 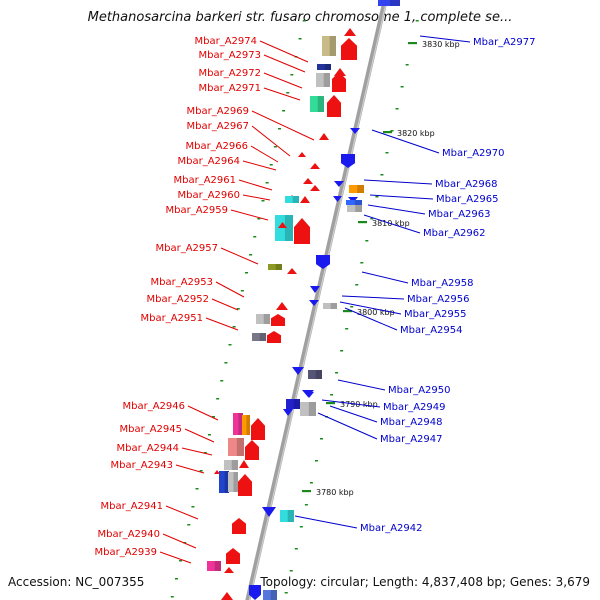 I want to click on gene-label-left: Mbar_A2969, so click(x=217, y=111).